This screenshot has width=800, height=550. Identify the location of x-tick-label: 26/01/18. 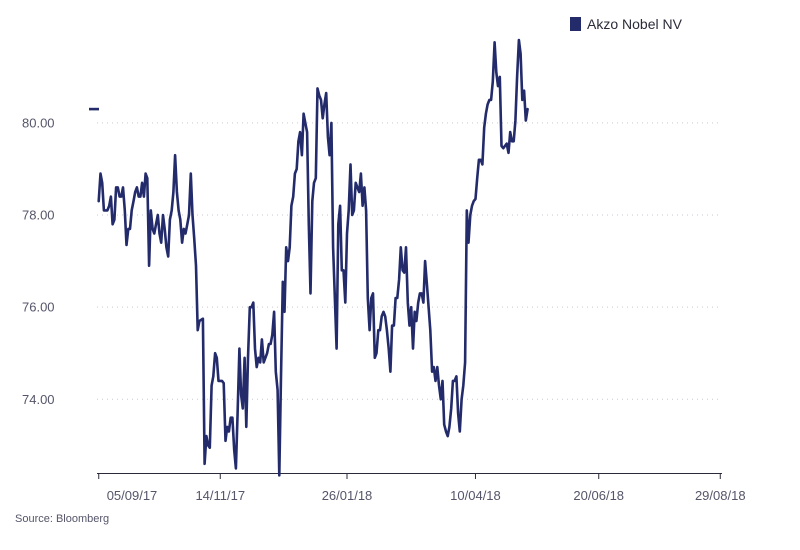
(347, 495).